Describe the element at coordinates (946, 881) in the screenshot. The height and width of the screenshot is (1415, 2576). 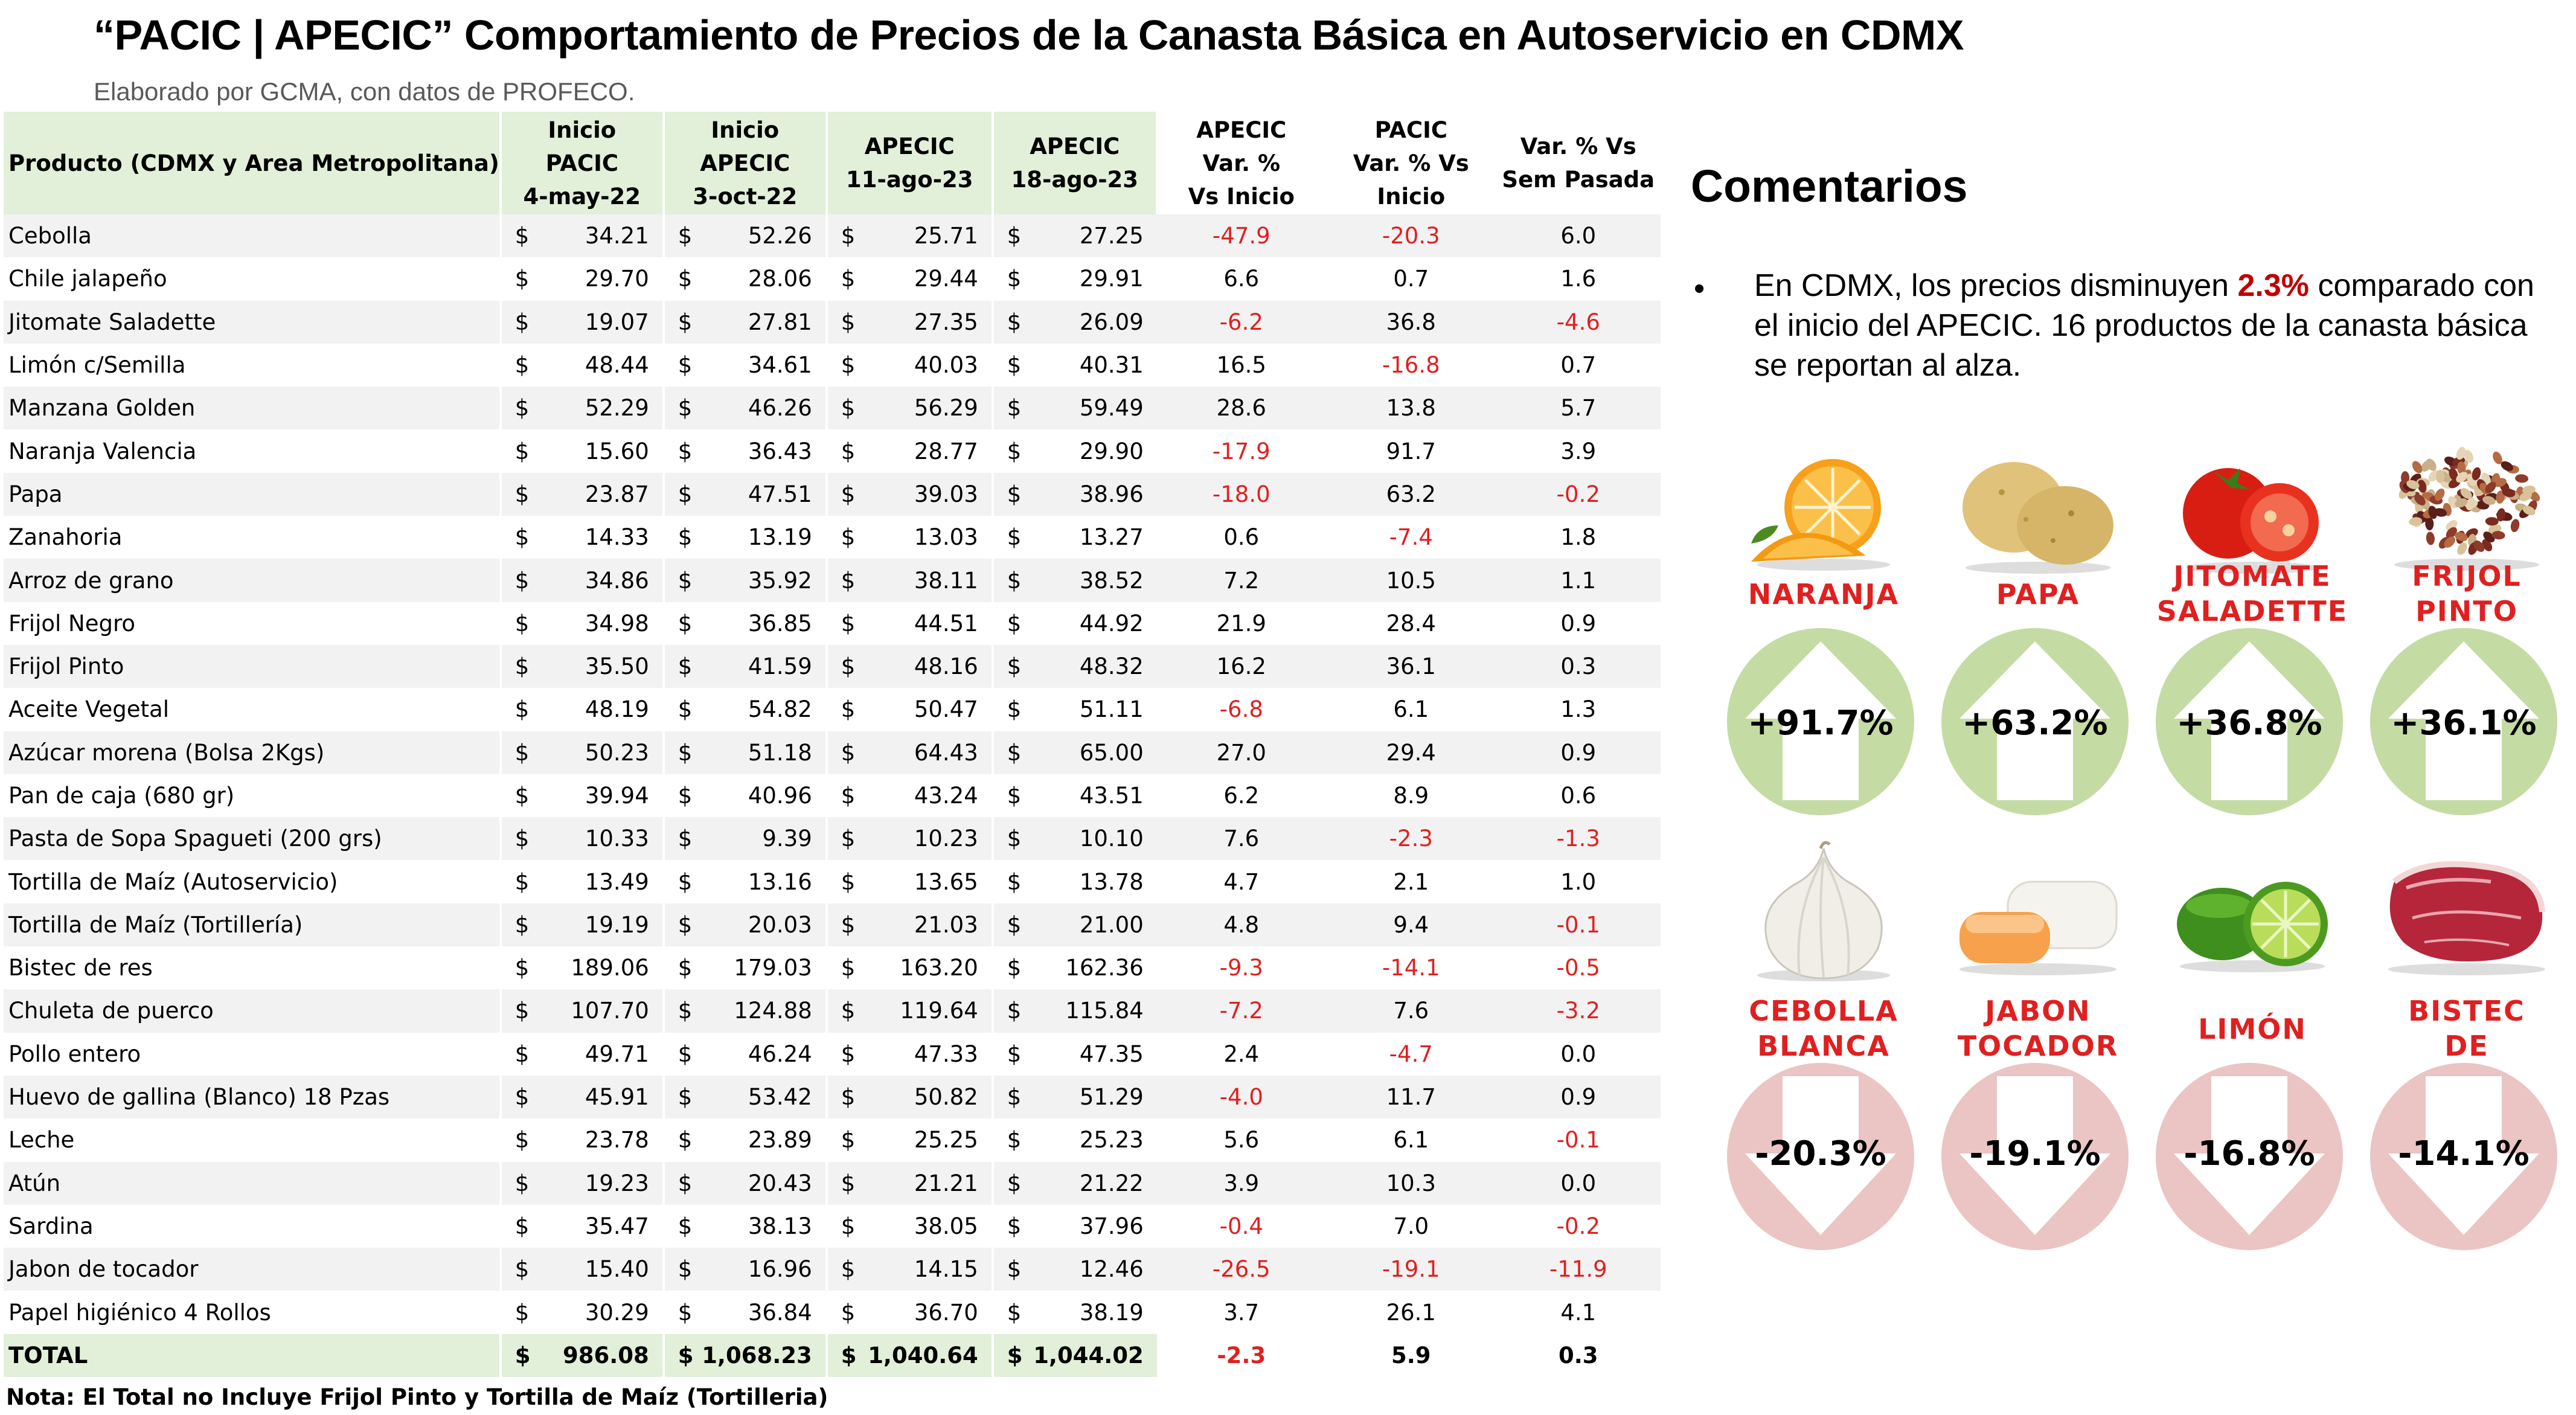
I see `price-value: 13.65` at that location.